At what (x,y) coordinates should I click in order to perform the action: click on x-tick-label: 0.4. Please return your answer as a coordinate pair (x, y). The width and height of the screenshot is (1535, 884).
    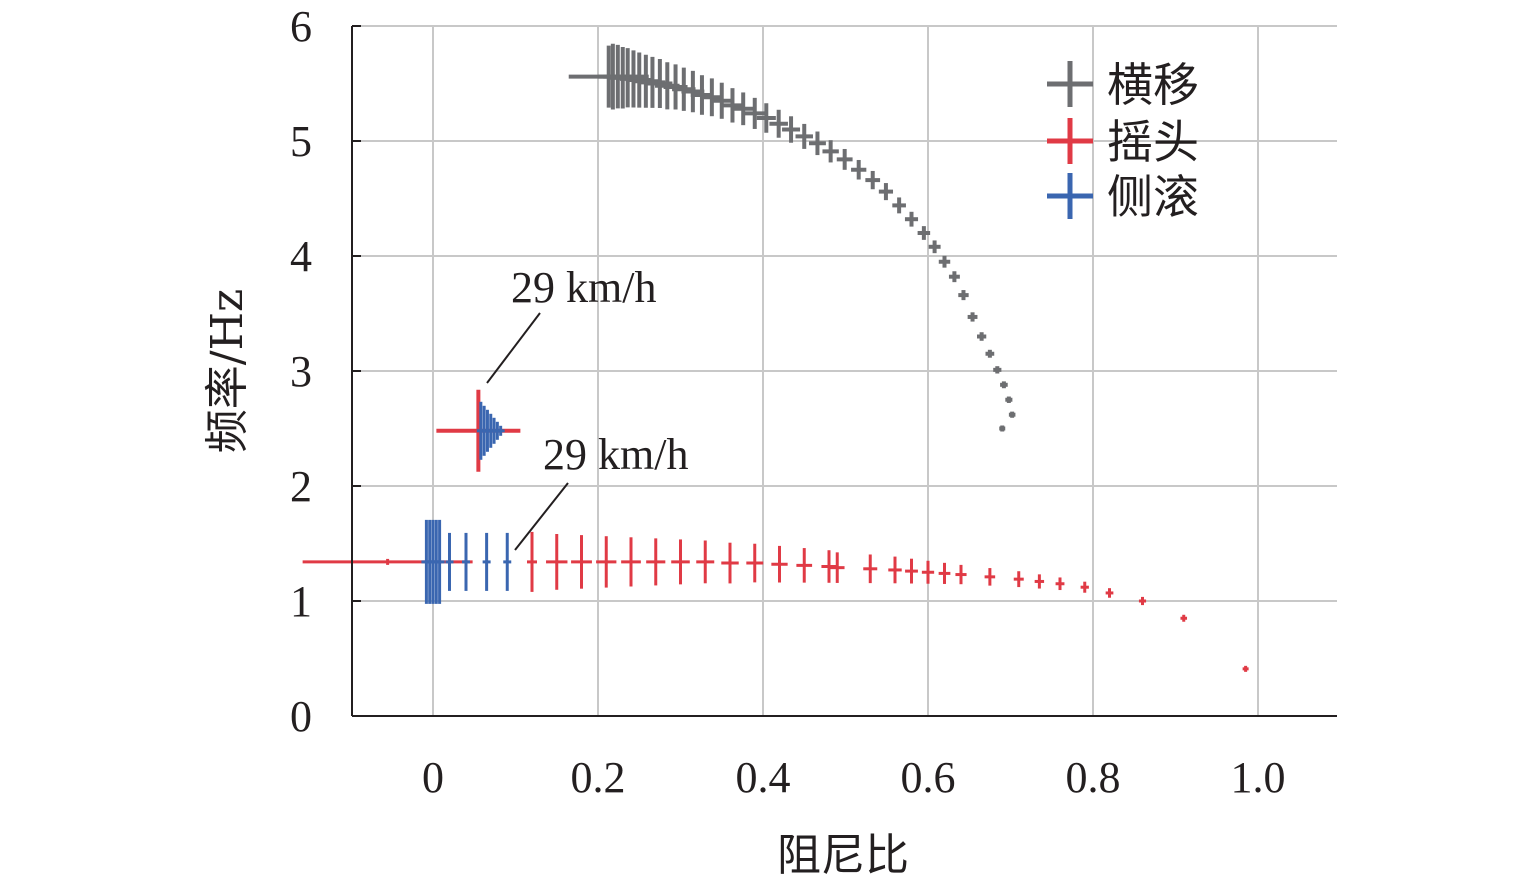
    Looking at the image, I should click on (763, 777).